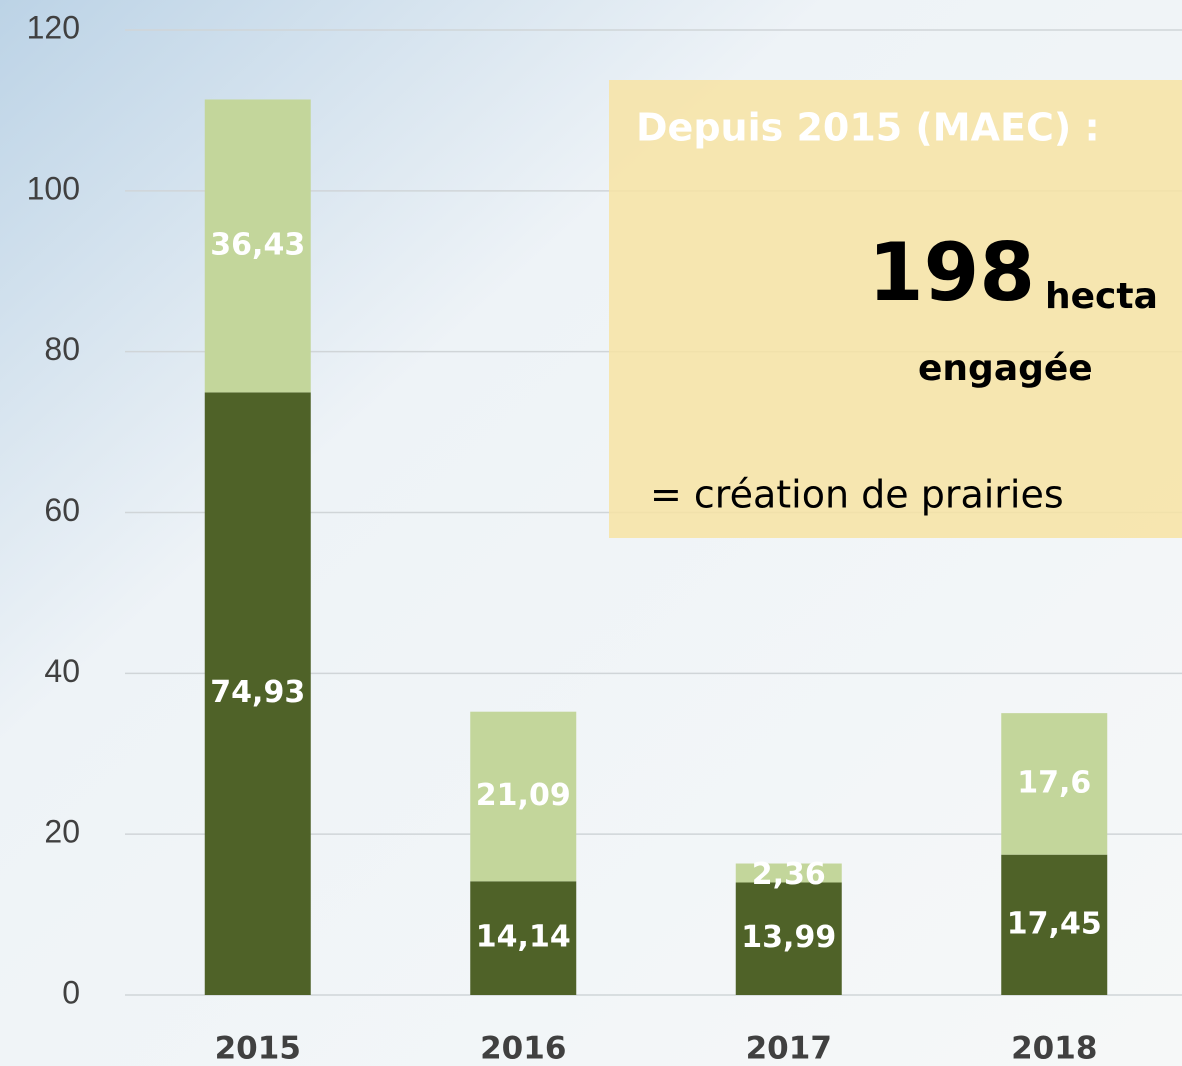 Image resolution: width=1182 pixels, height=1066 pixels. I want to click on y-tick-label: 40, so click(62, 671).